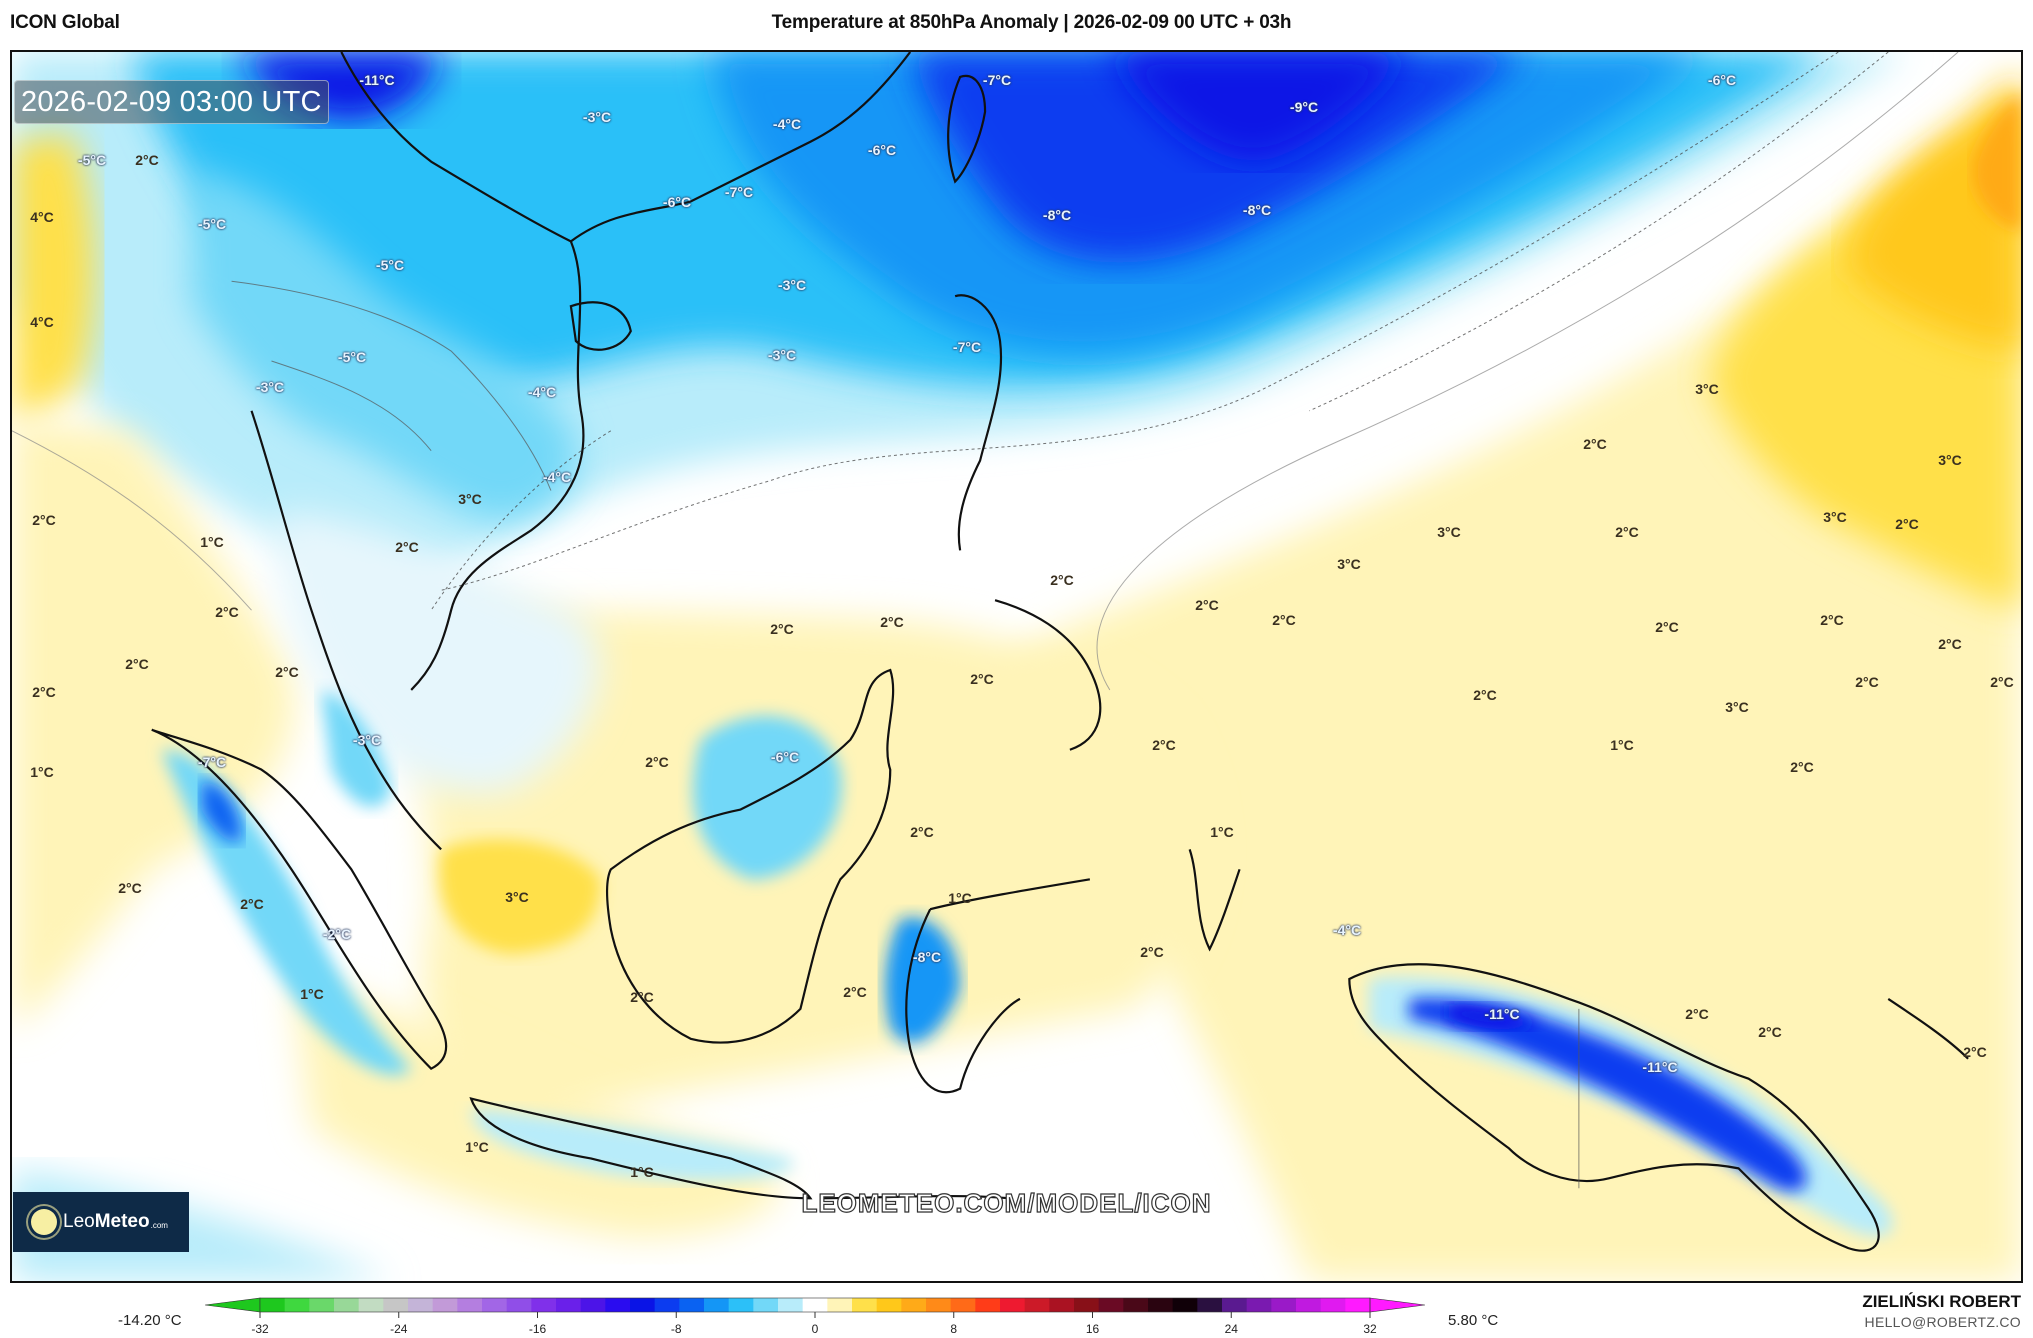  Describe the element at coordinates (1304, 107) in the screenshot. I see `contour-label: -9°C` at that location.